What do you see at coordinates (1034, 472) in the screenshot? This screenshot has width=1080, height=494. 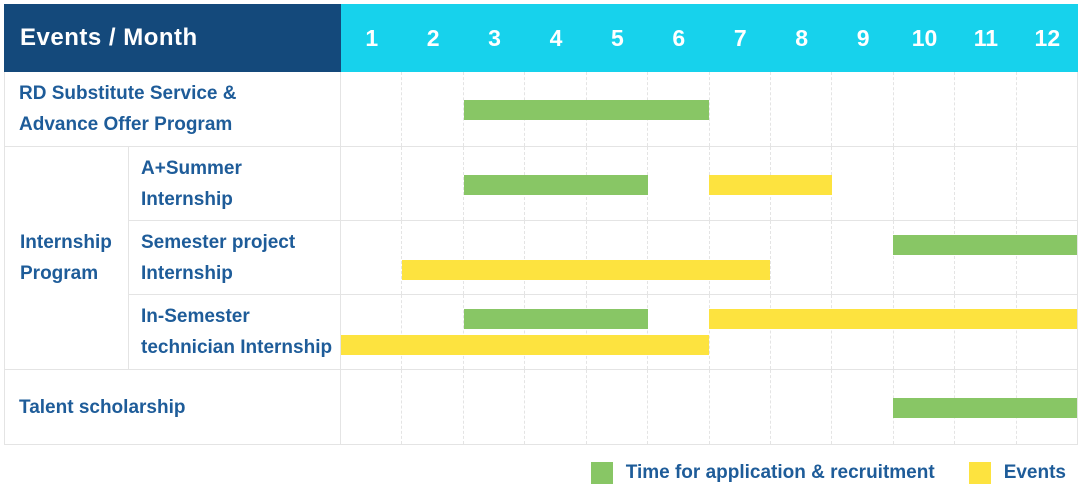 I see `legend-events-label: Events` at bounding box center [1034, 472].